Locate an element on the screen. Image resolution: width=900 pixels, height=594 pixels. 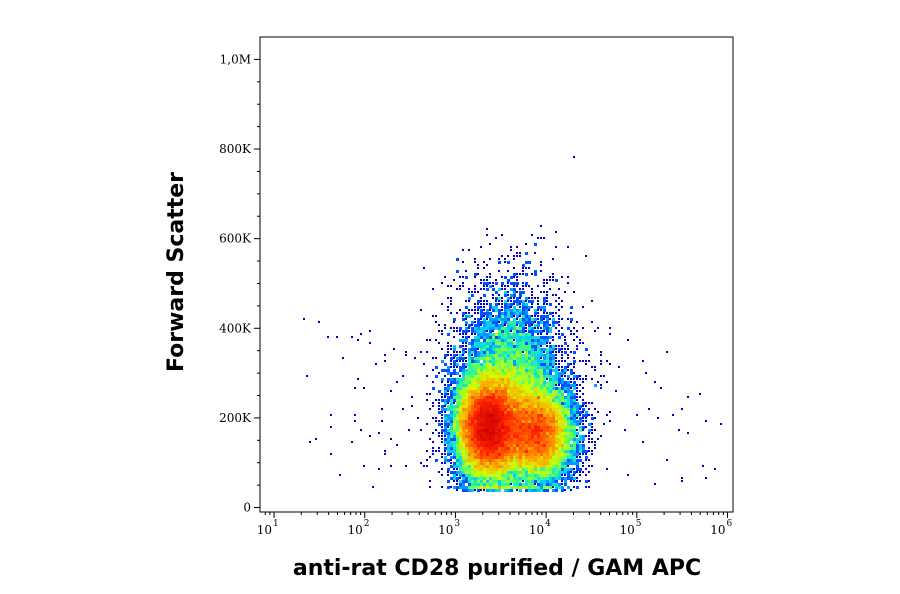
x-tick-exponent: 6 is located at coordinates (729, 524).